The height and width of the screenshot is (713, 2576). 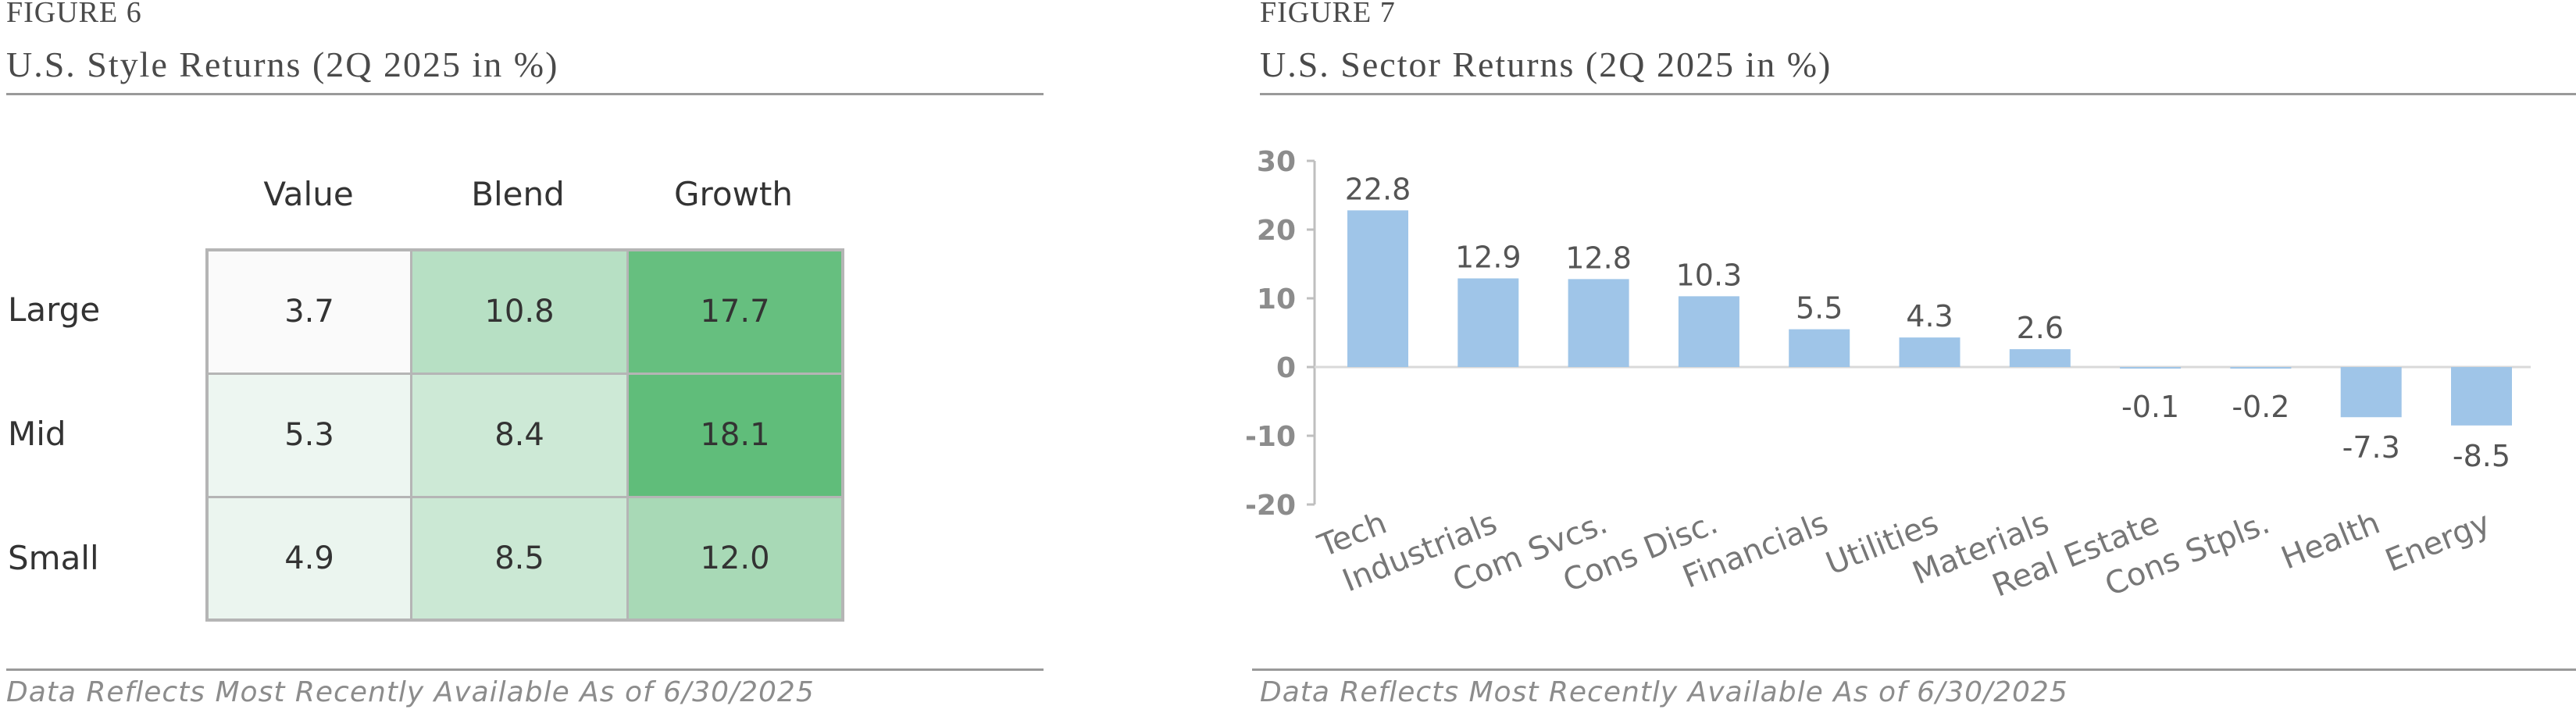 I want to click on figure-6-title: U.S. Style Returns (2Q 2025 in %), so click(x=282, y=64).